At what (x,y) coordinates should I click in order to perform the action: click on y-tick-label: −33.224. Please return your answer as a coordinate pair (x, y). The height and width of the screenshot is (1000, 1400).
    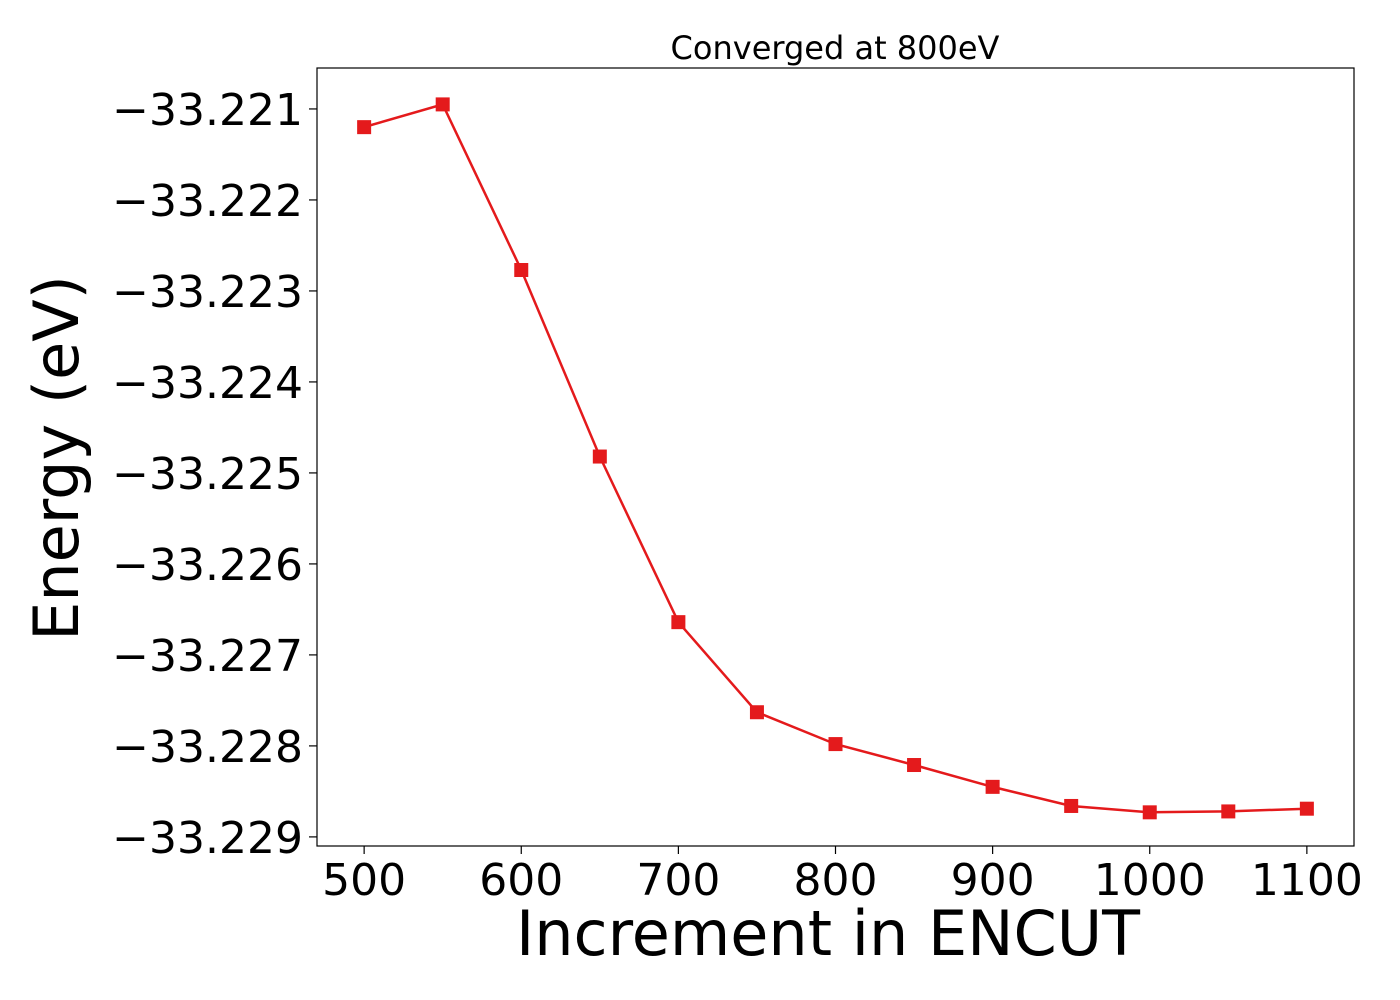
    Looking at the image, I should click on (207, 383).